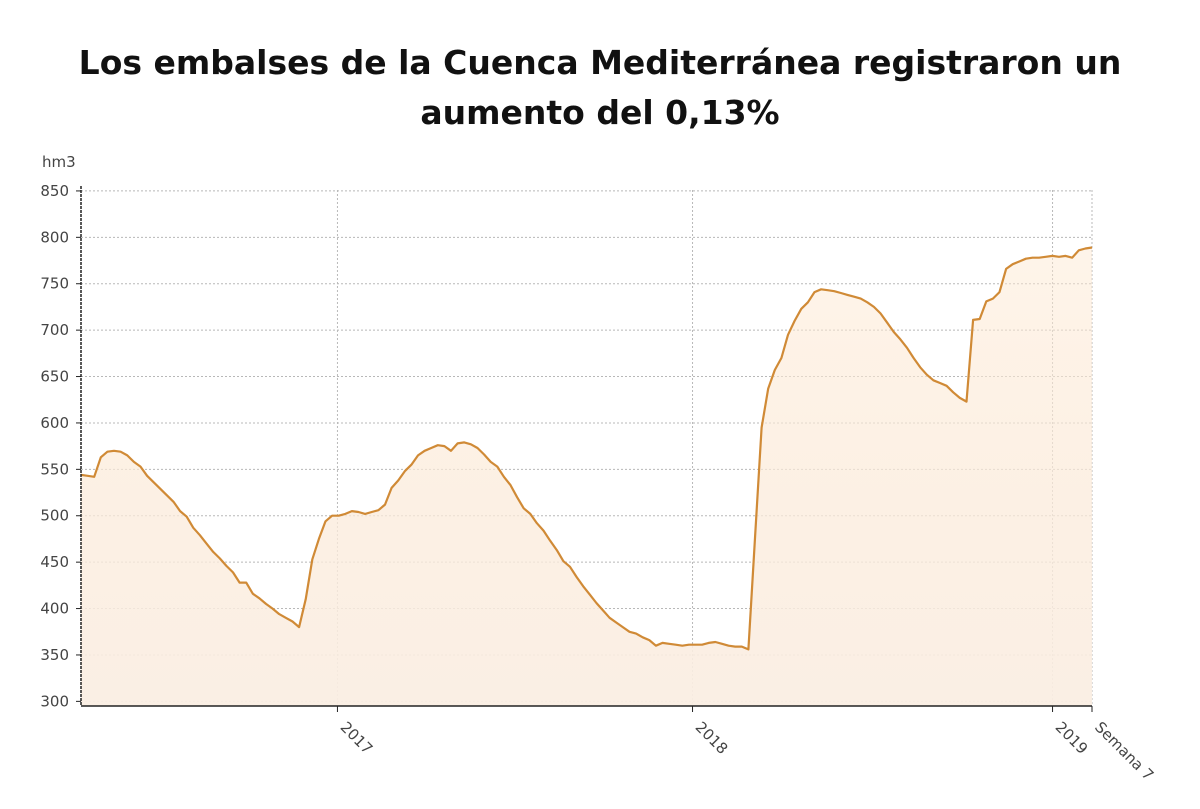 The image size is (1200, 809). Describe the element at coordinates (54, 377) in the screenshot. I see `y-tick-label: 650` at that location.